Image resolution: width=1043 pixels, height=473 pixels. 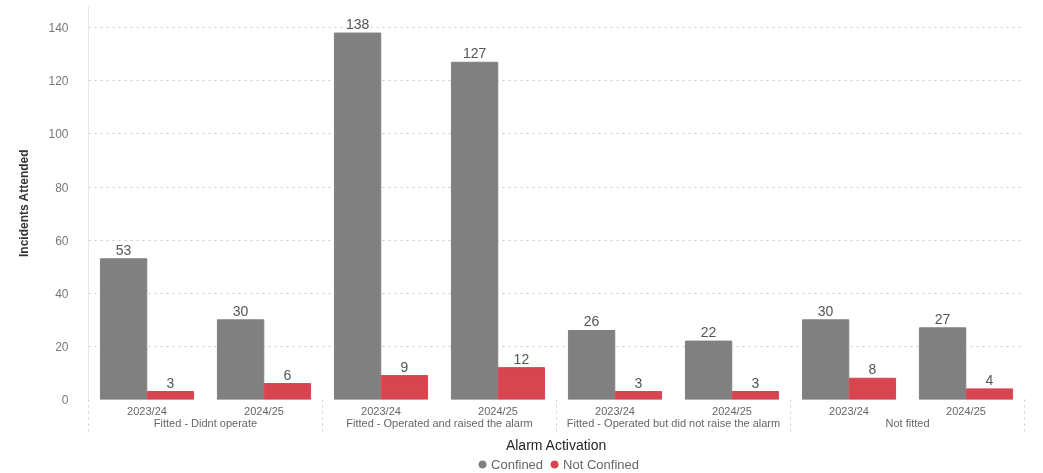 I want to click on y-tick-label: 20, so click(x=62, y=346).